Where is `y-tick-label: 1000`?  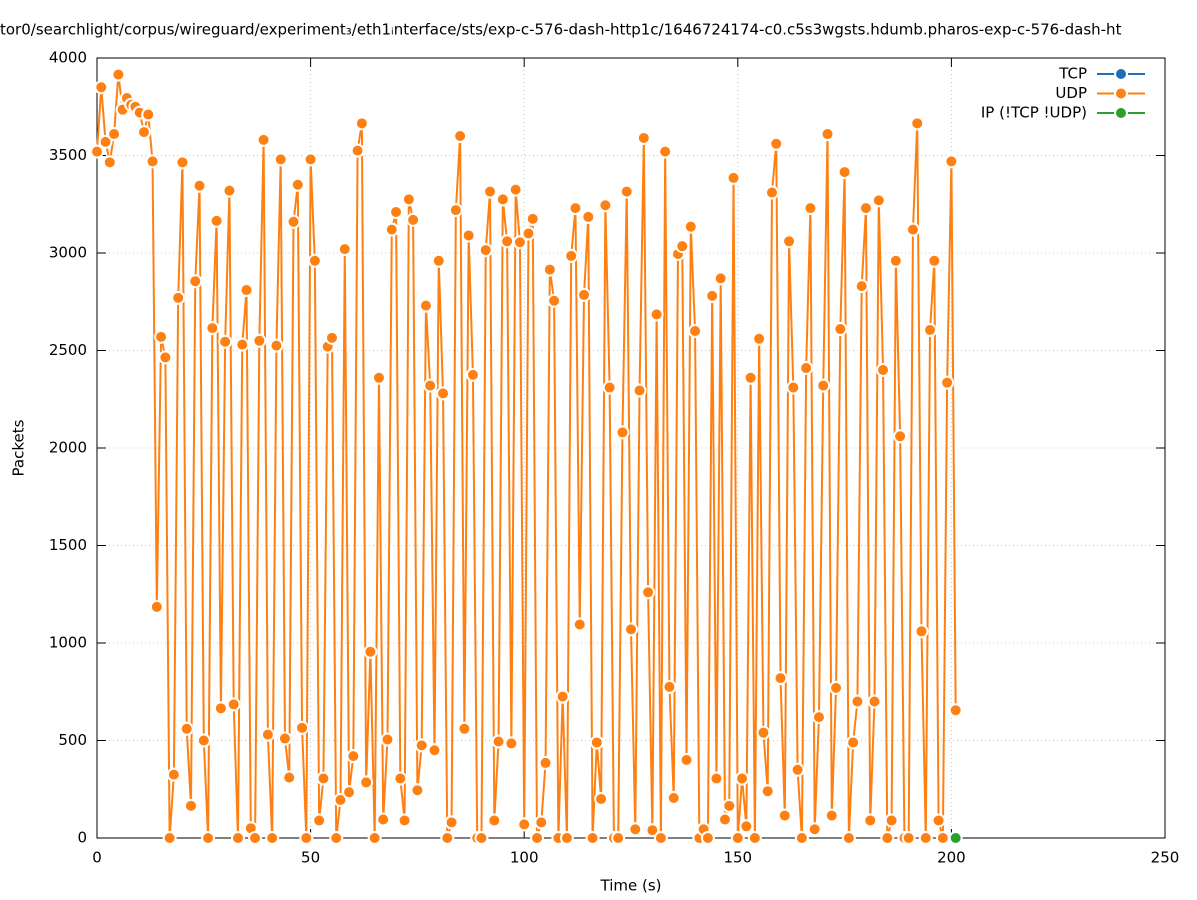
y-tick-label: 1000 is located at coordinates (68, 643).